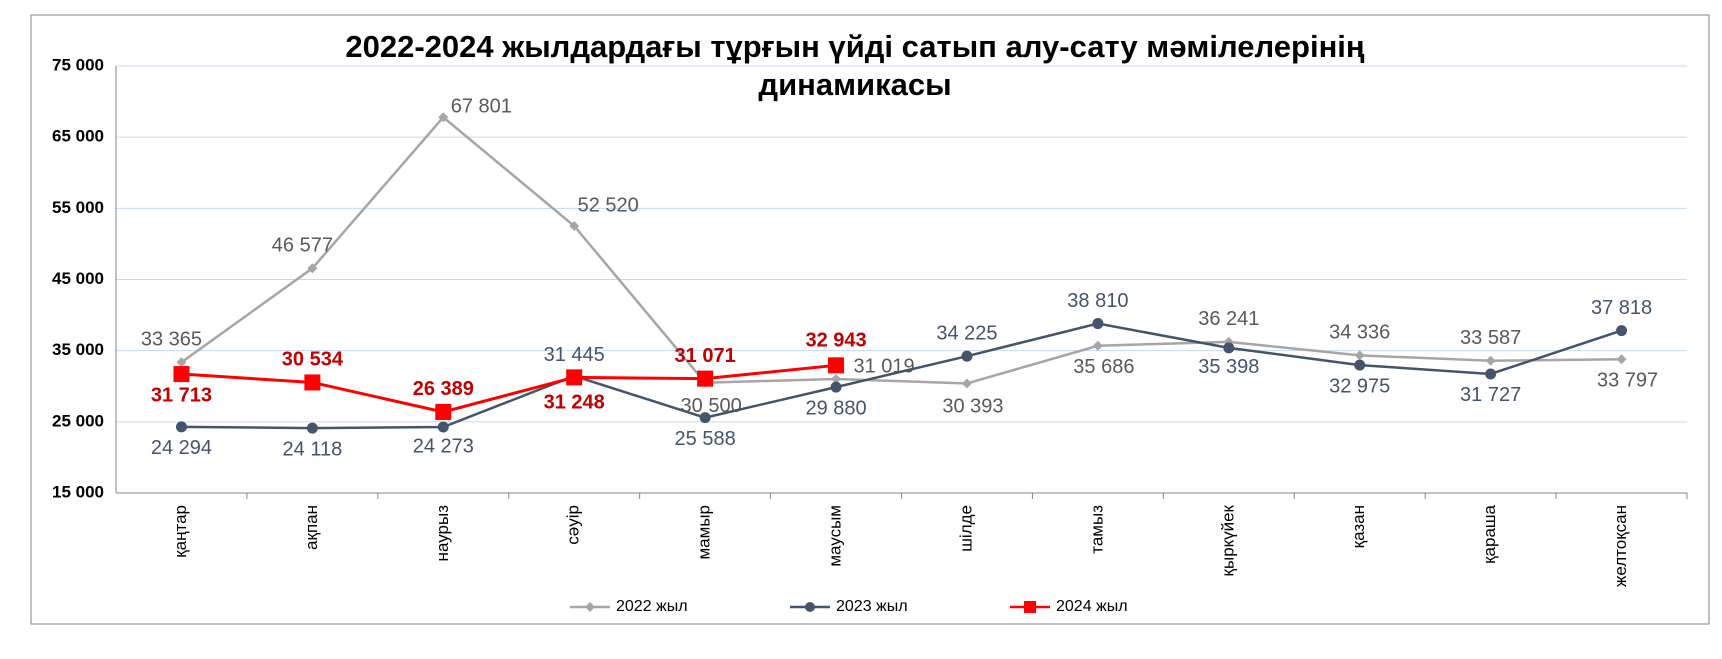 The height and width of the screenshot is (659, 1722). What do you see at coordinates (313, 360) in the screenshot?
I see `data-label: 30 534` at bounding box center [313, 360].